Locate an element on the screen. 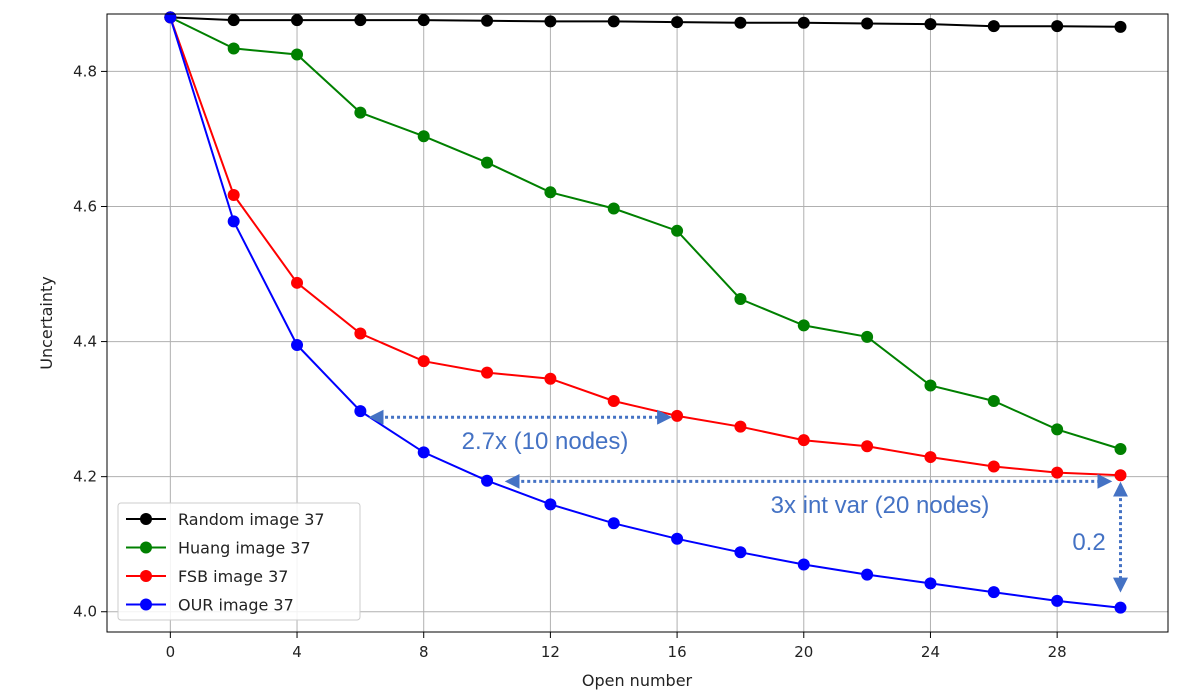 The height and width of the screenshot is (698, 1194). y-tick-label: 4.2 is located at coordinates (85, 477).